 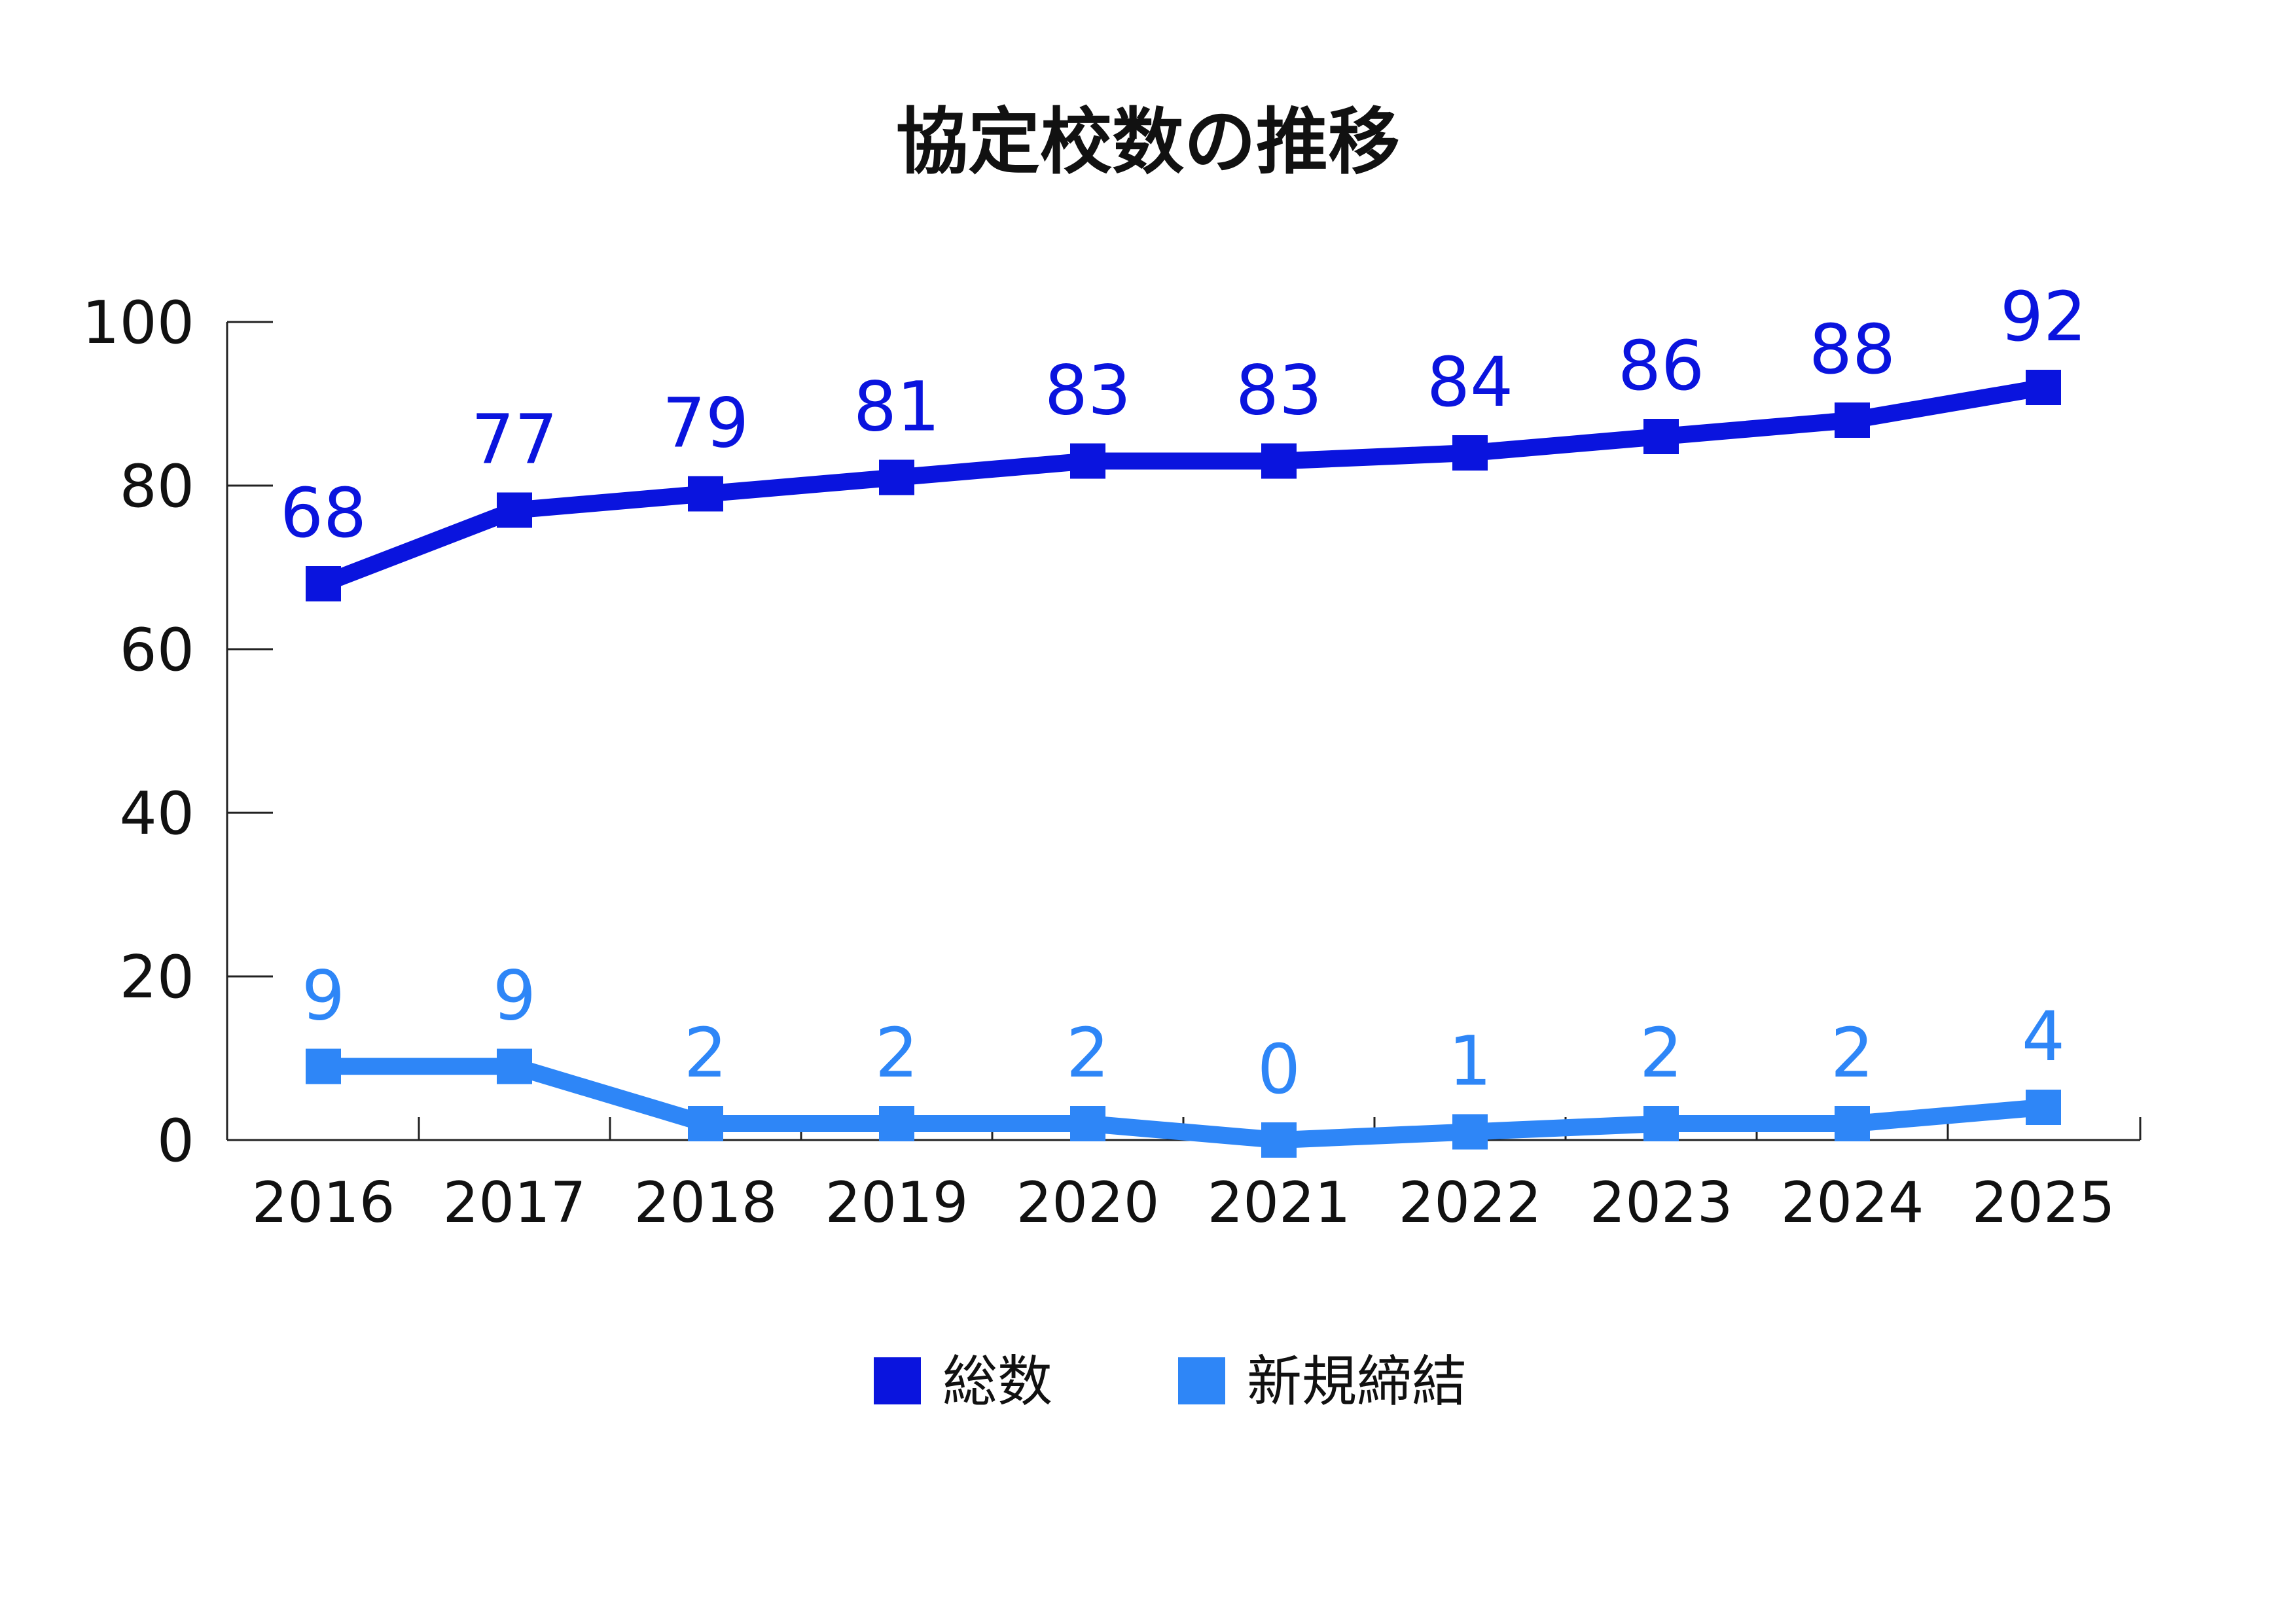 I want to click on y-tick-label: 100, so click(x=138, y=323).